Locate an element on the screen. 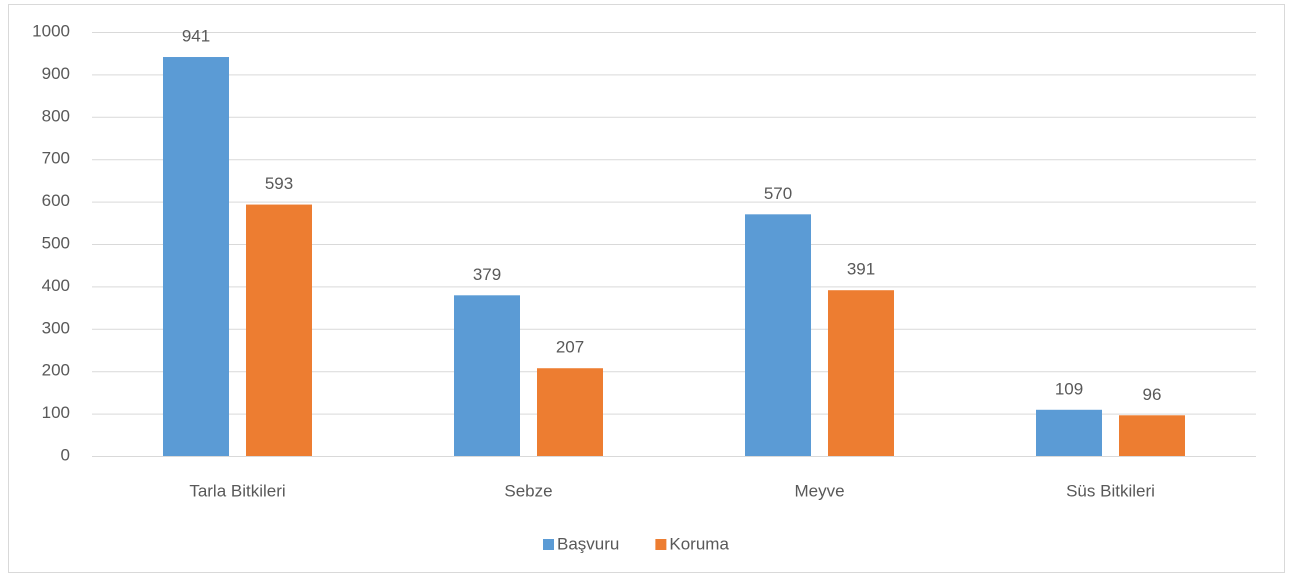  y-tick-label: 900 is located at coordinates (56, 73).